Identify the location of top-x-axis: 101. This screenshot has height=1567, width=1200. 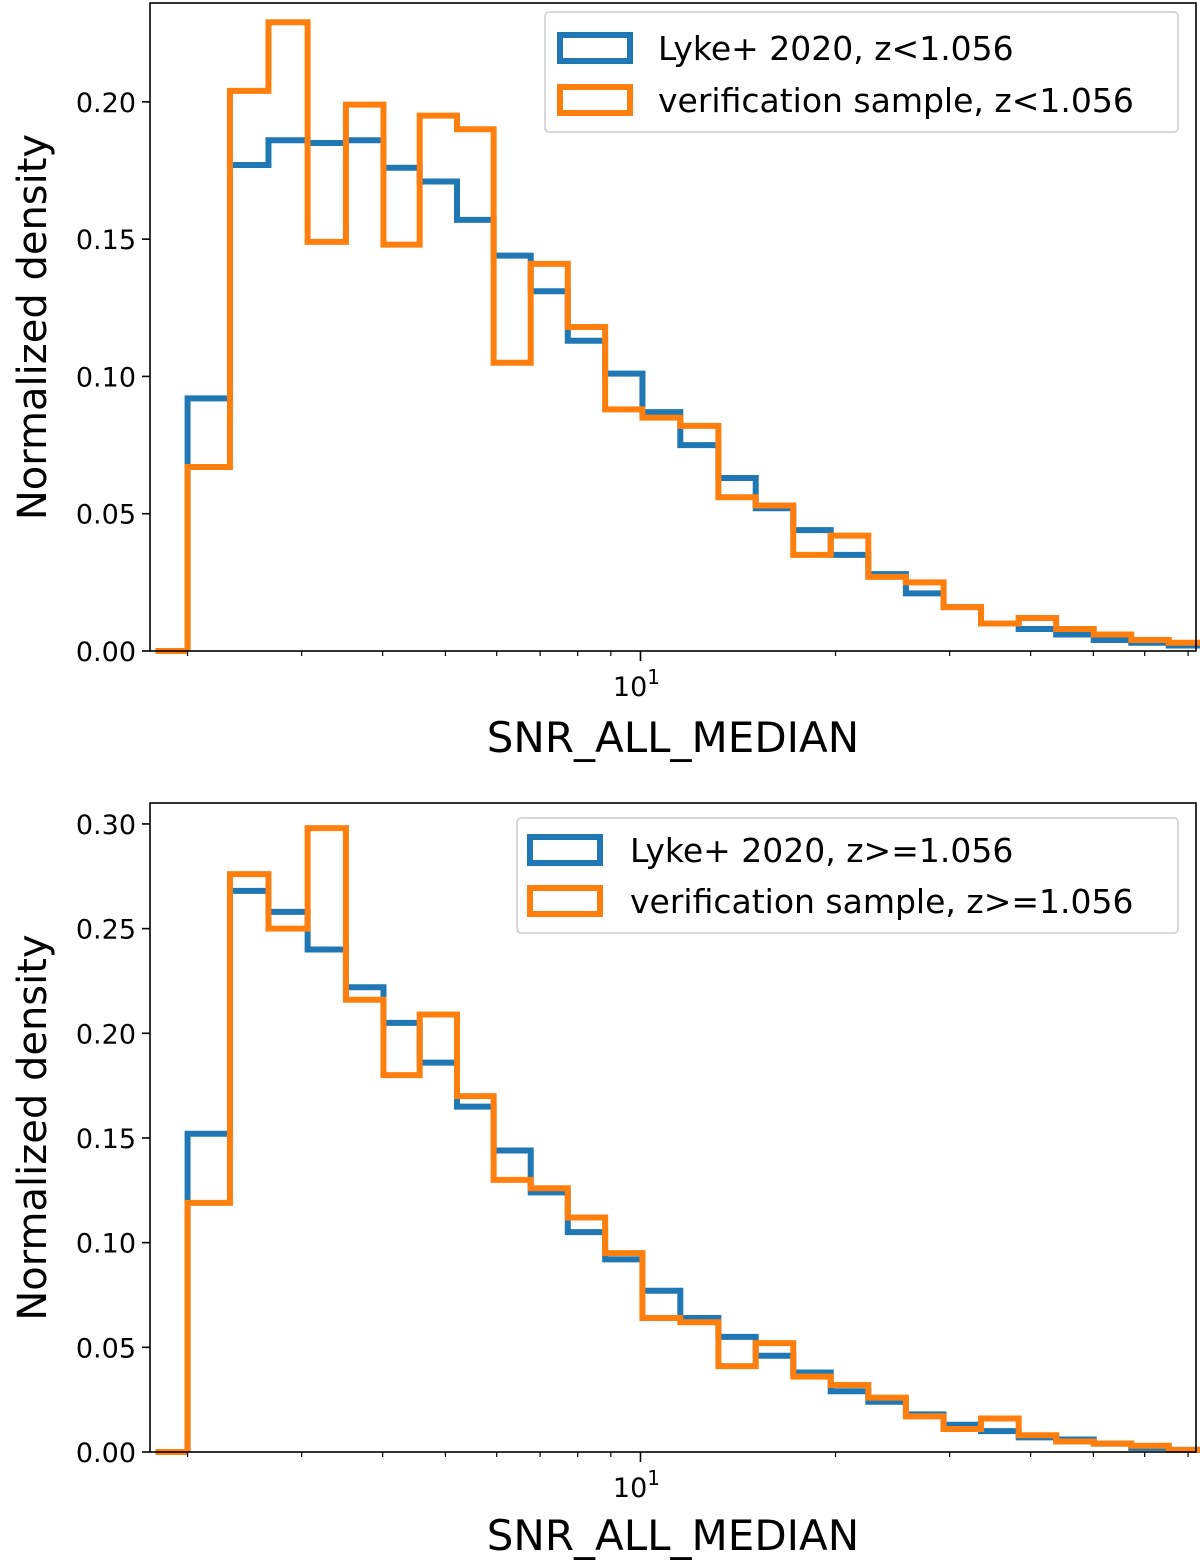
(687, 677).